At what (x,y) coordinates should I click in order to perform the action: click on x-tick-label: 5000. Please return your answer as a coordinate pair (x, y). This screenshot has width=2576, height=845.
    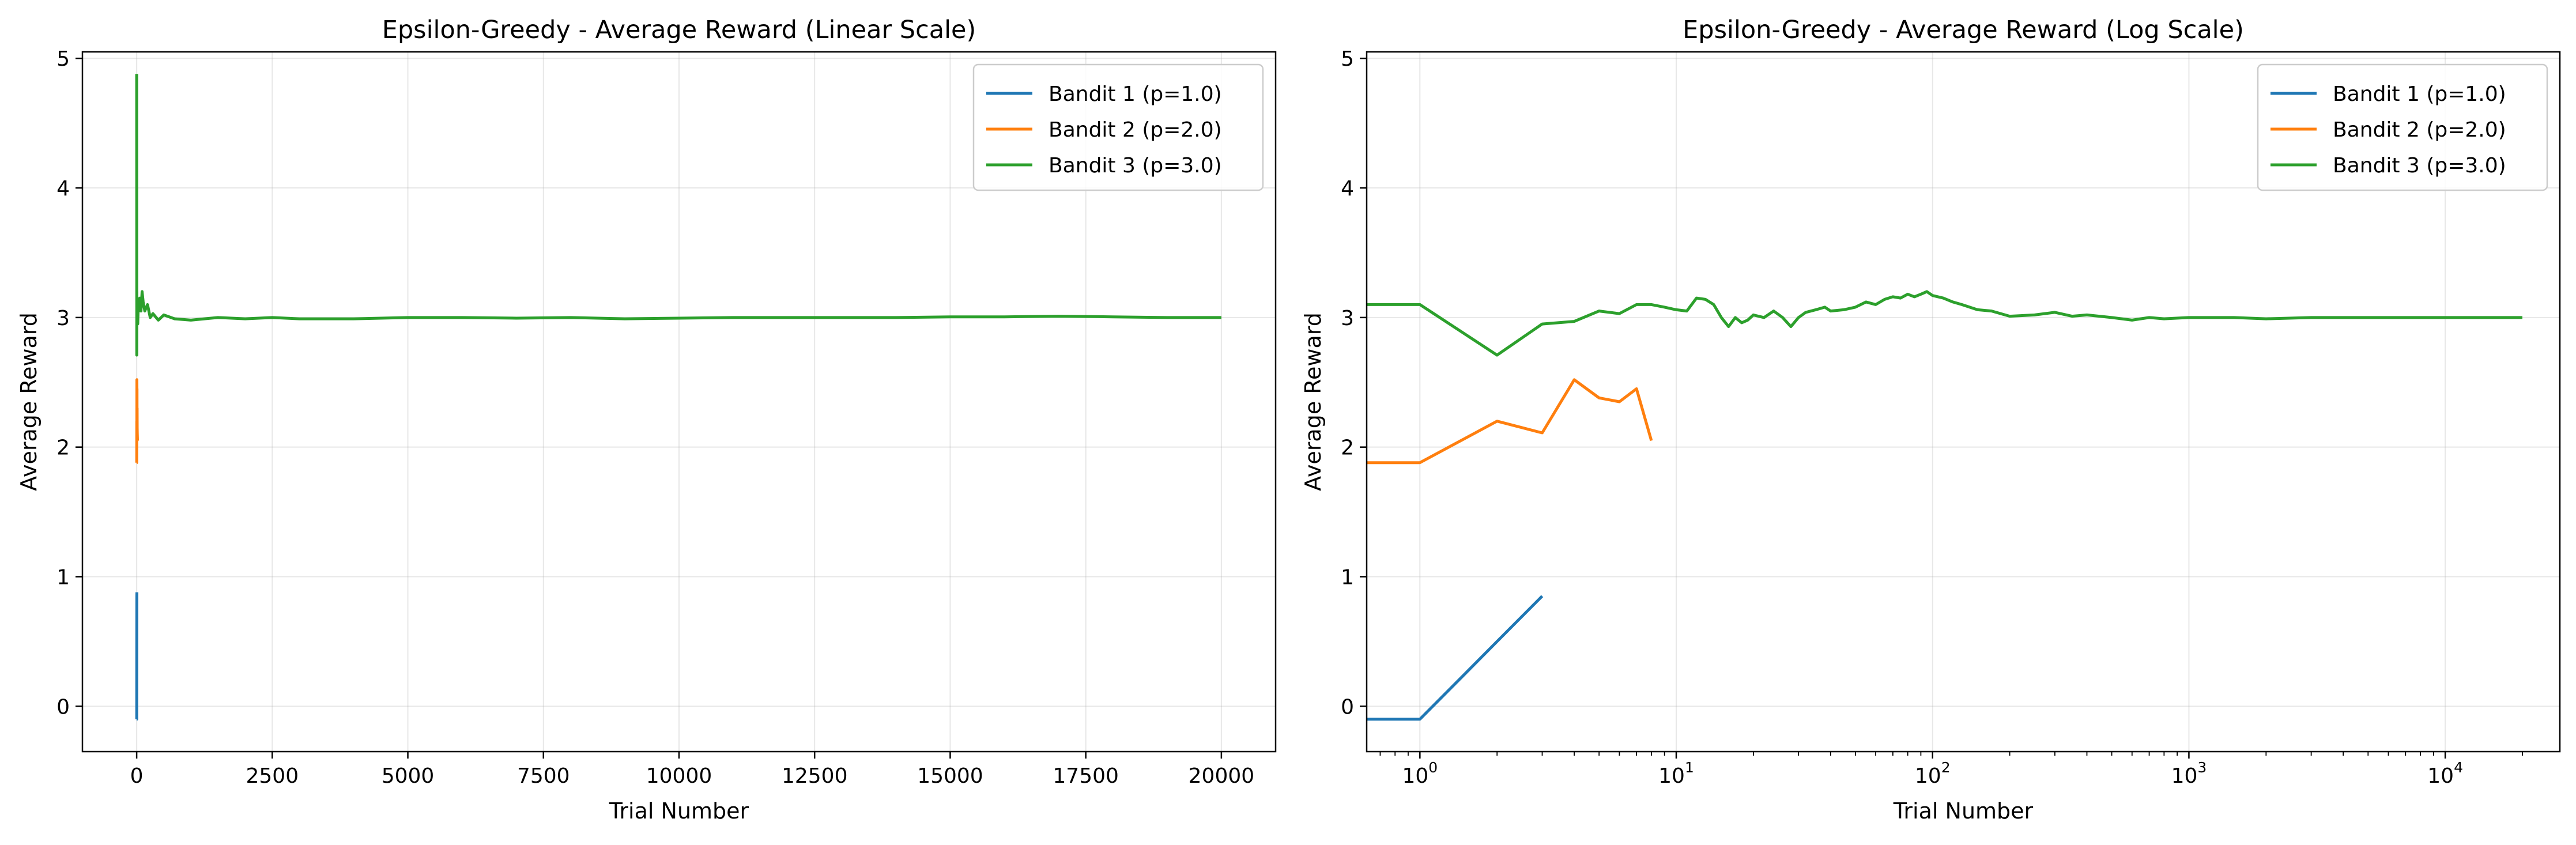
    Looking at the image, I should click on (408, 776).